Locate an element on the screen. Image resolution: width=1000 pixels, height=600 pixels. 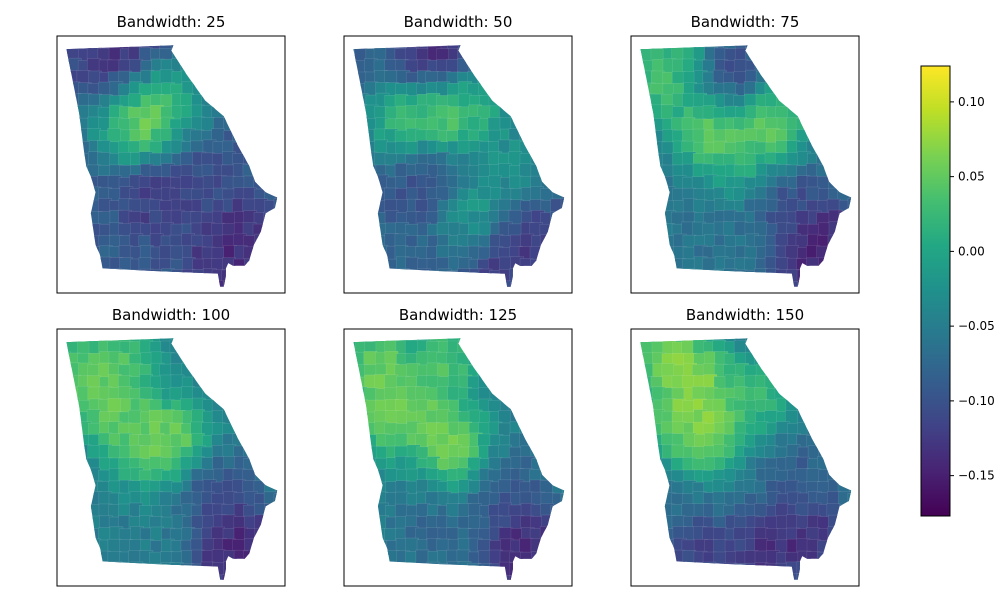
panel-title: Bandwidth: 25 is located at coordinates (171, 22).